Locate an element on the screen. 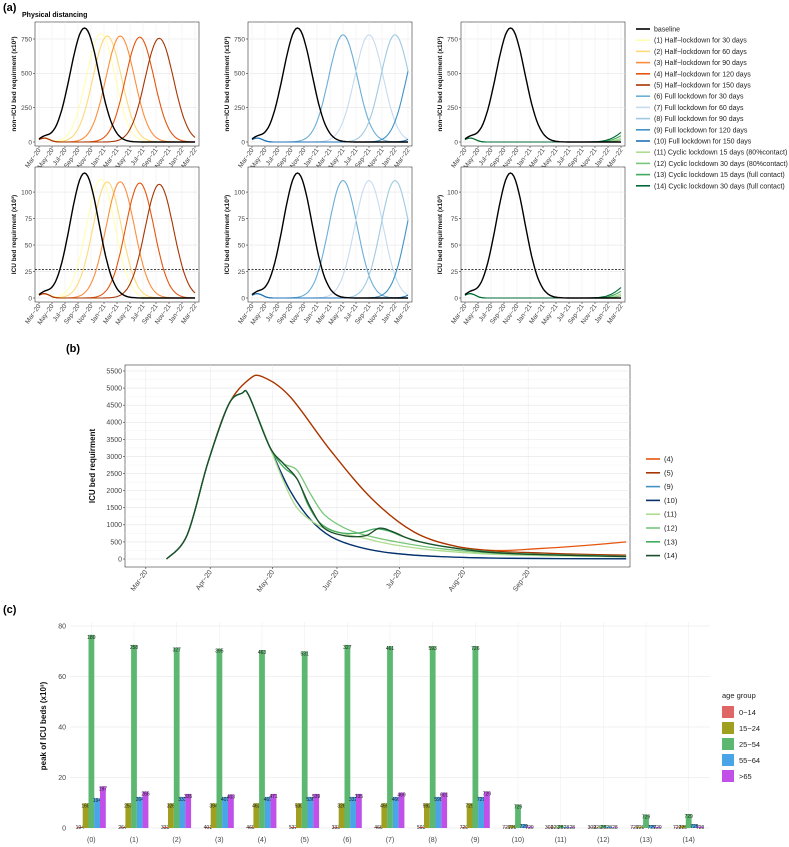 This screenshot has width=789, height=847. data-label: 601 is located at coordinates (444, 796).